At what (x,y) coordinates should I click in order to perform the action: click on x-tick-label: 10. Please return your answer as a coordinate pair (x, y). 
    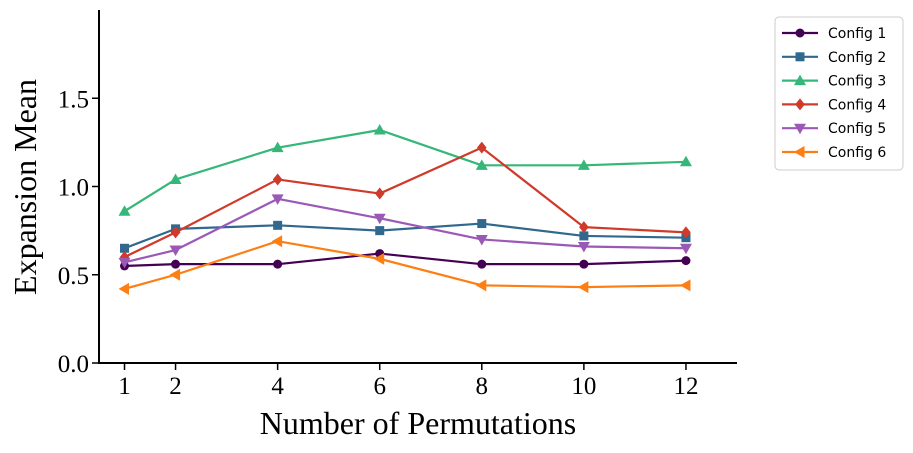
    Looking at the image, I should click on (583, 386).